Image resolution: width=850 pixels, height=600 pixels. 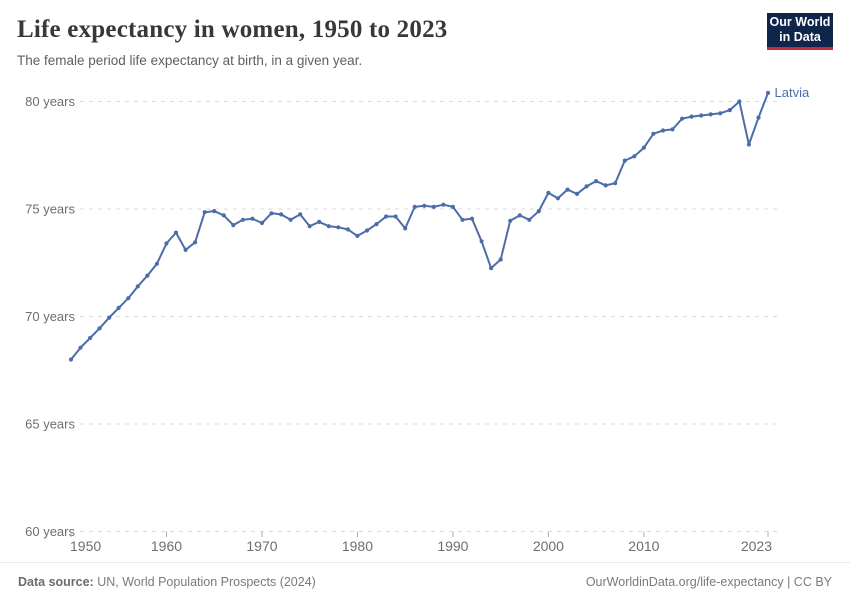 What do you see at coordinates (800, 22) in the screenshot?
I see `owid-logo-line1: Our World` at bounding box center [800, 22].